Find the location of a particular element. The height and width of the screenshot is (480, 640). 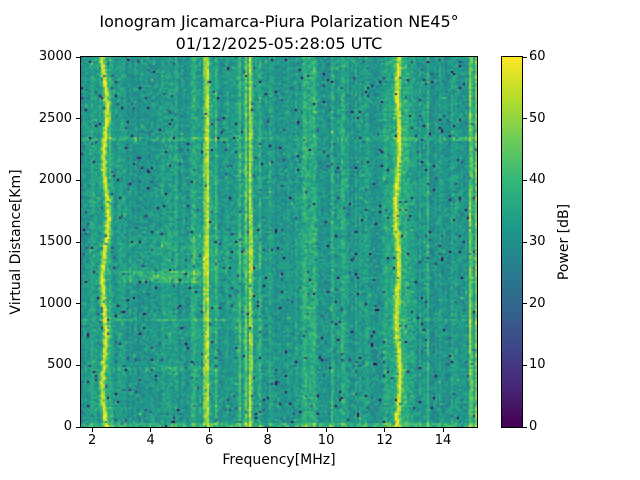

colorbar-tick-label: 10 is located at coordinates (537, 365).